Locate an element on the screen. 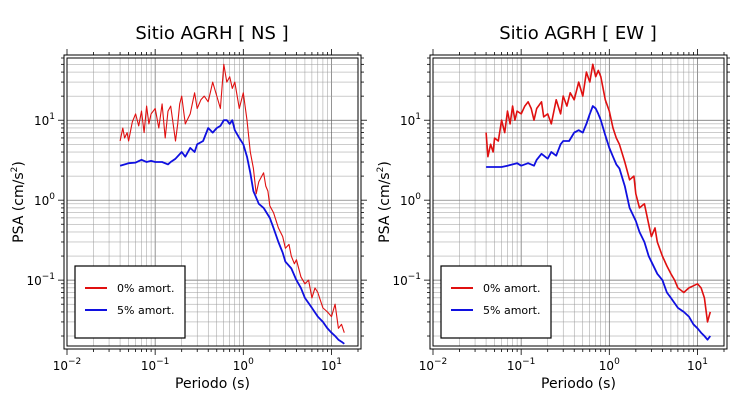 The image size is (730, 400). chart-title: Sitio AGRH [ NS ] is located at coordinates (211, 33).